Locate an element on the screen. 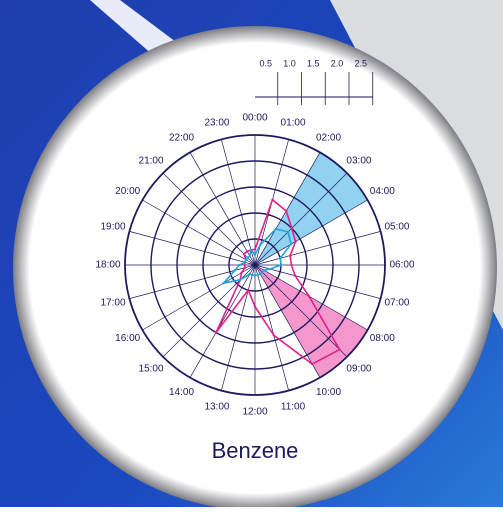 The image size is (503, 512). scale-label: 0.5 is located at coordinates (265, 63).